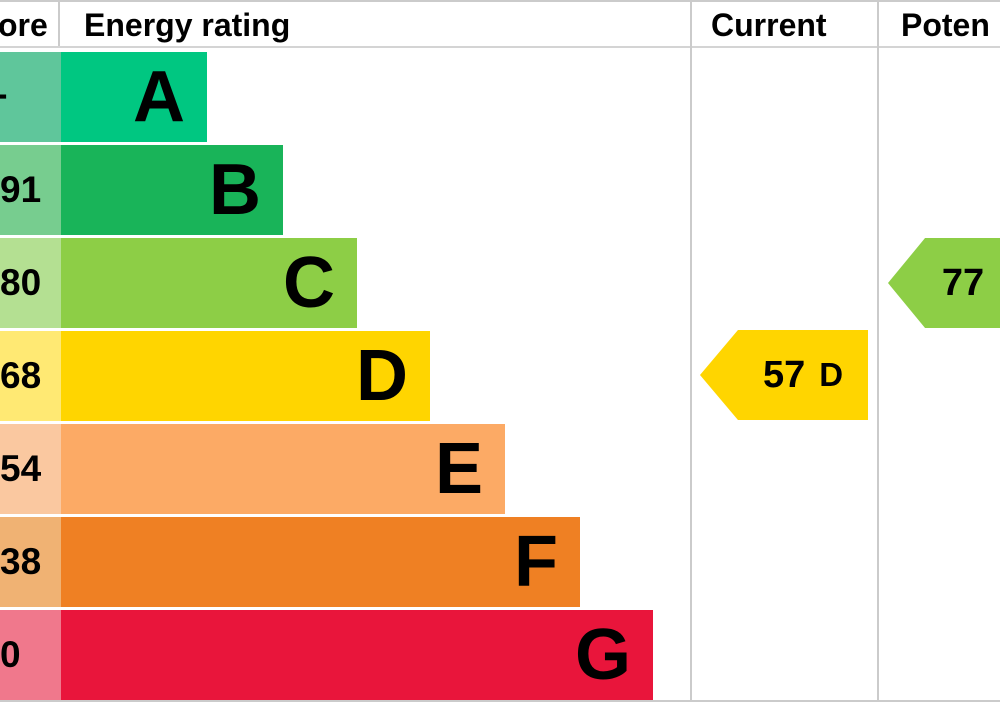 This screenshot has height=707, width=1000. Describe the element at coordinates (283, 469) in the screenshot. I see `band-e-bar: E` at that location.